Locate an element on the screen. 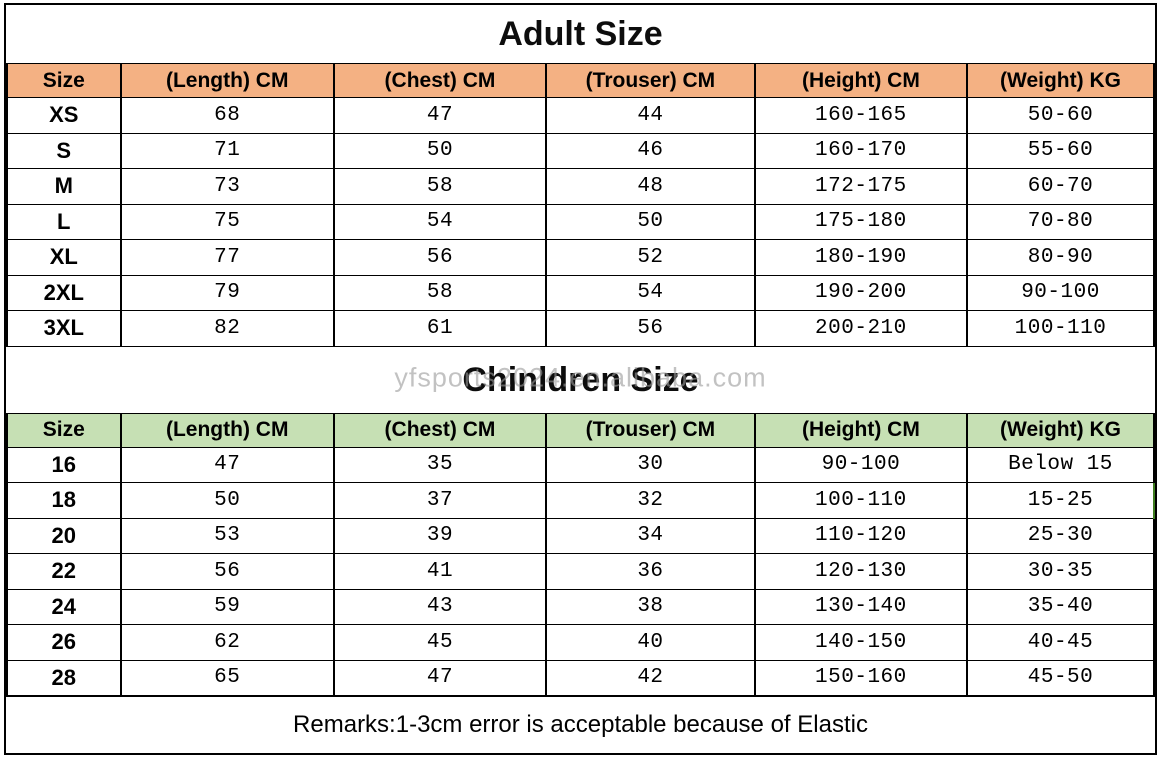 The height and width of the screenshot is (763, 1161). value-cell: 35 is located at coordinates (440, 464).